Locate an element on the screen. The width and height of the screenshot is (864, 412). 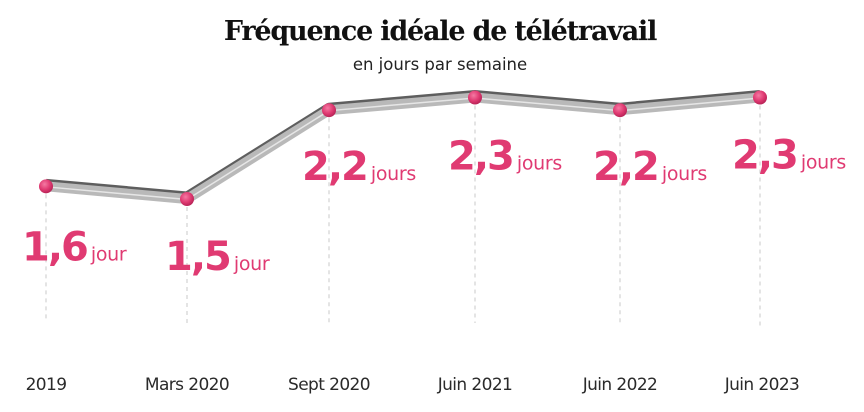
chart-title: Fréquence idéale de télétravail is located at coordinates (440, 31).